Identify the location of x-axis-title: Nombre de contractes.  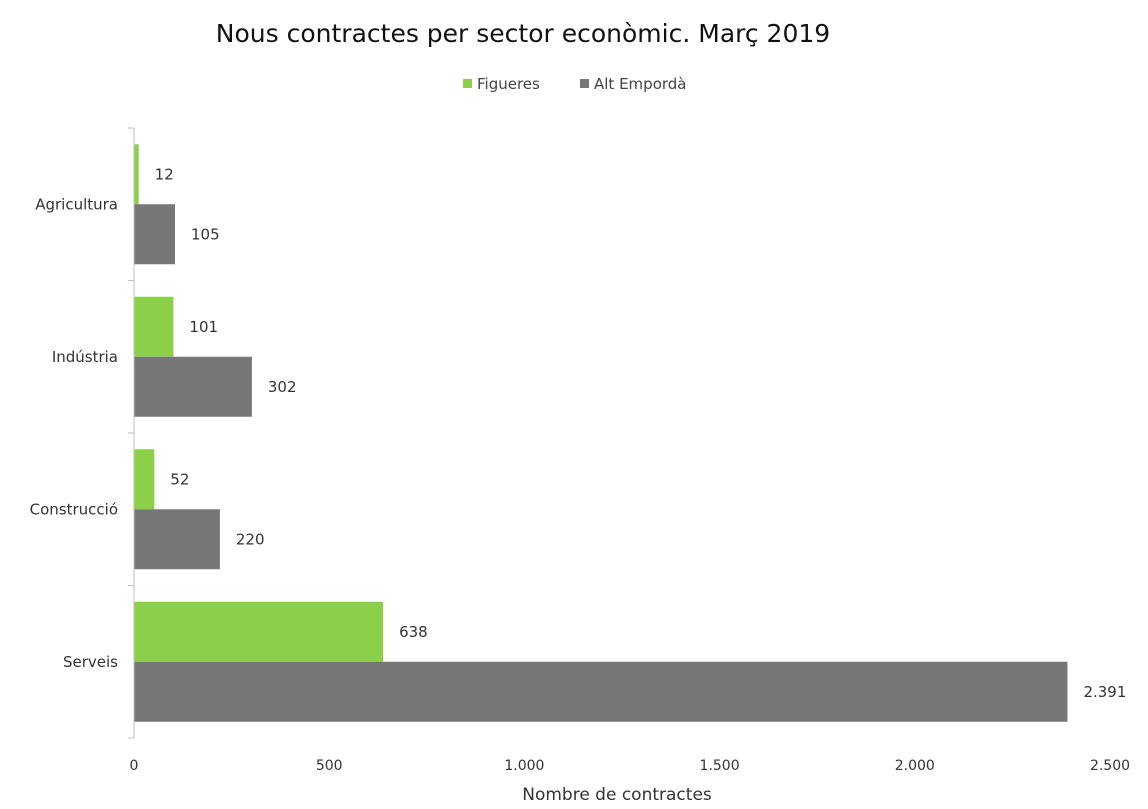
(617, 795).